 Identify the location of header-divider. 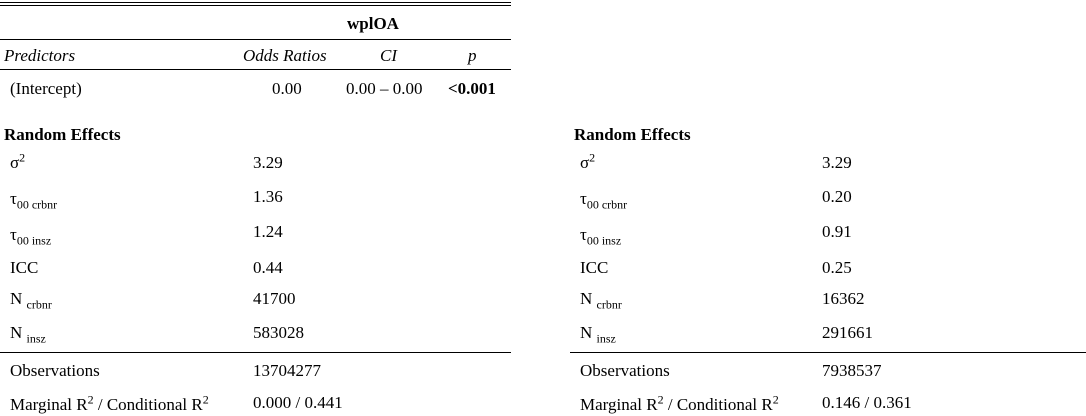
(255, 39).